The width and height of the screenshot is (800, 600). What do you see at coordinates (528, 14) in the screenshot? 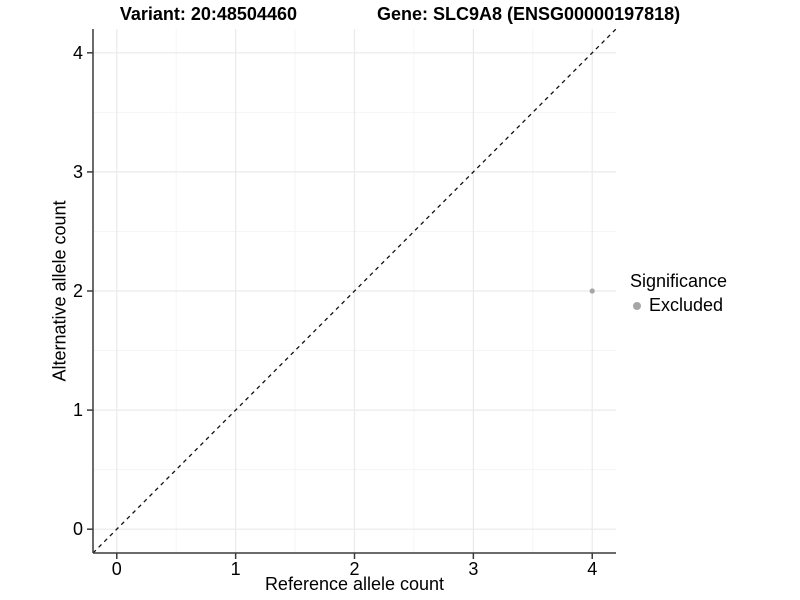
I see `plot-title-gene: Gene: SLC9A8 (ENSG00000197818)` at bounding box center [528, 14].